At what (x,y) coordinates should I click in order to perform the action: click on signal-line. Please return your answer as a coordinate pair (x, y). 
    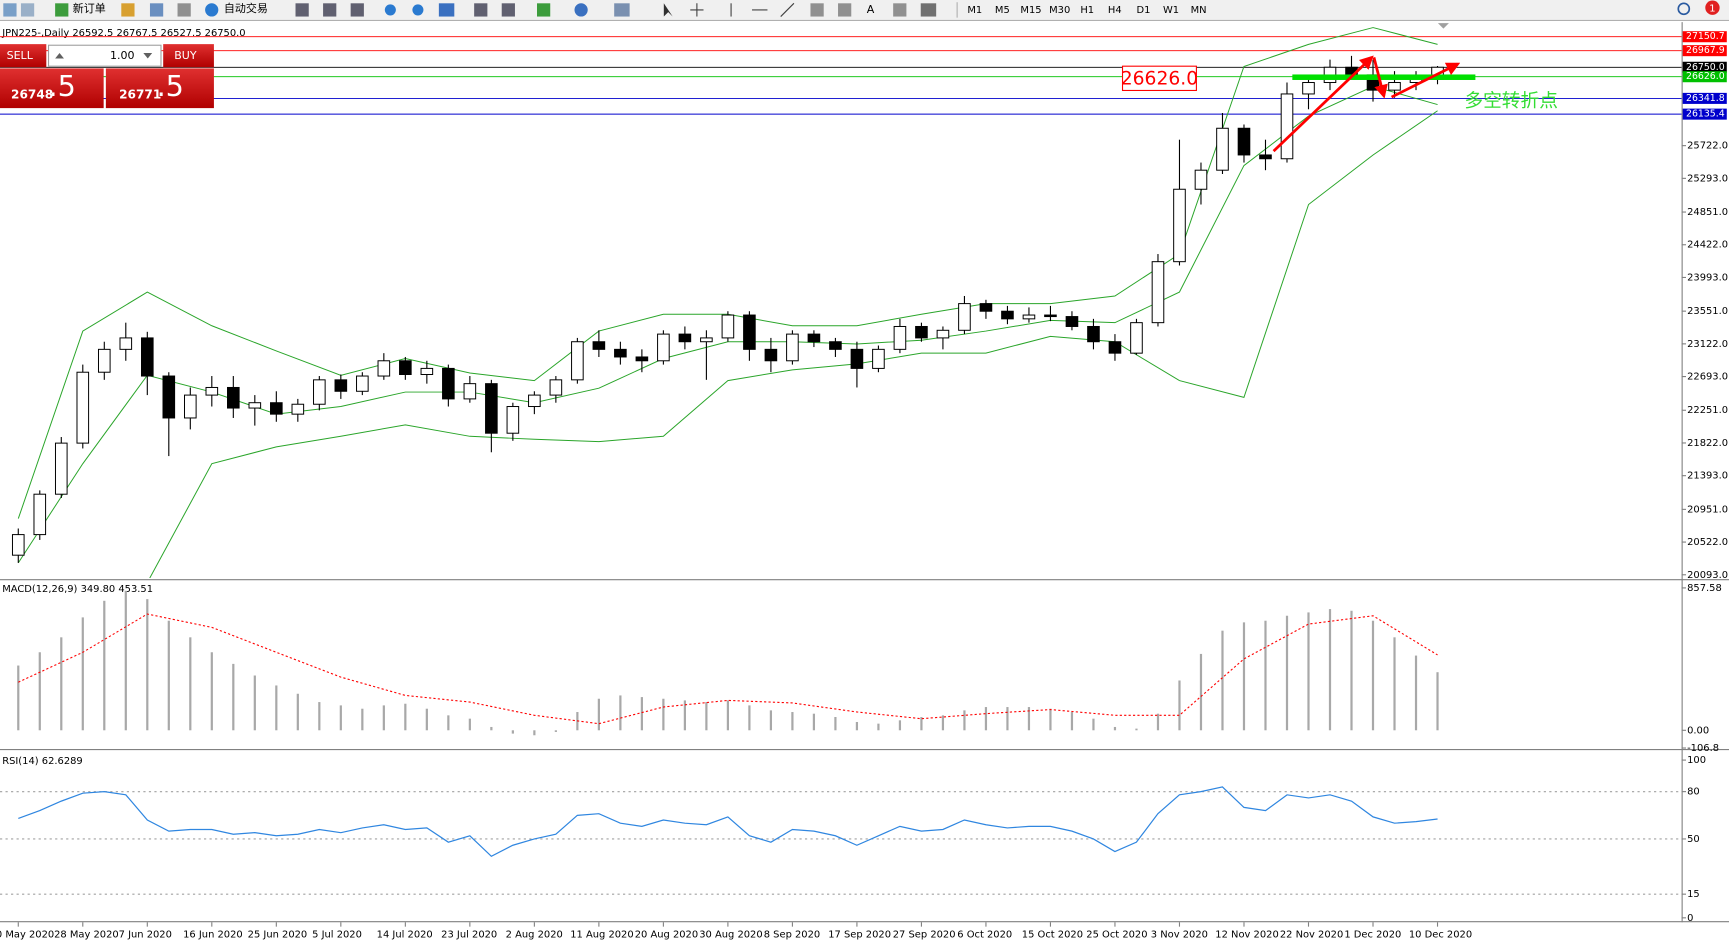
    Looking at the image, I should click on (728, 669).